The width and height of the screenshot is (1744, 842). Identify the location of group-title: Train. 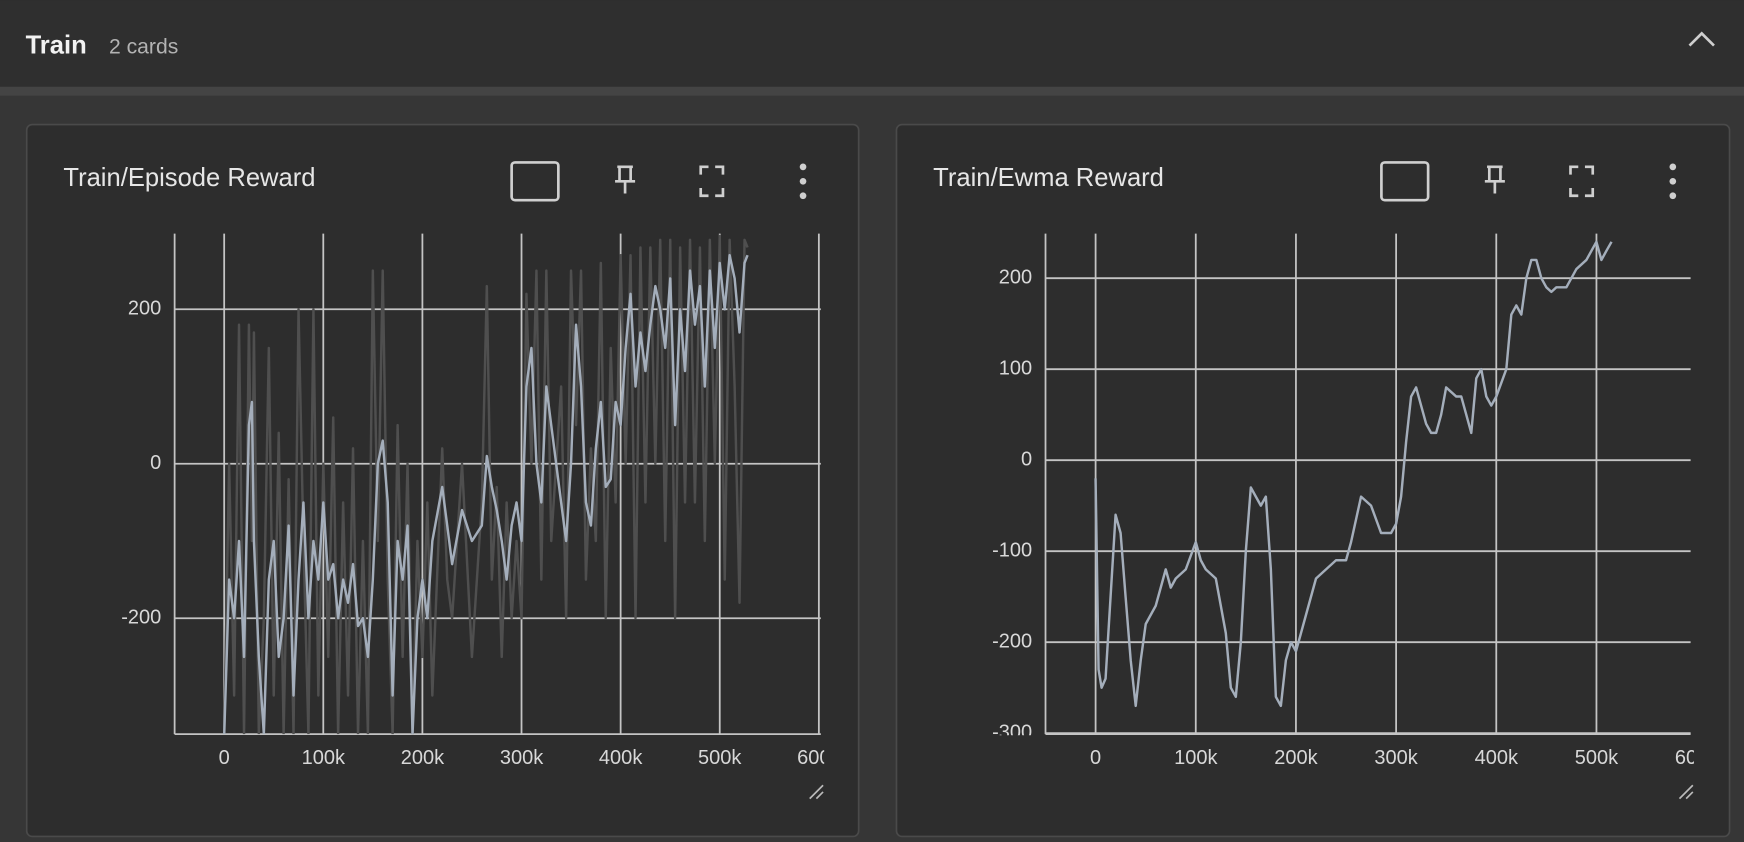
(56, 45).